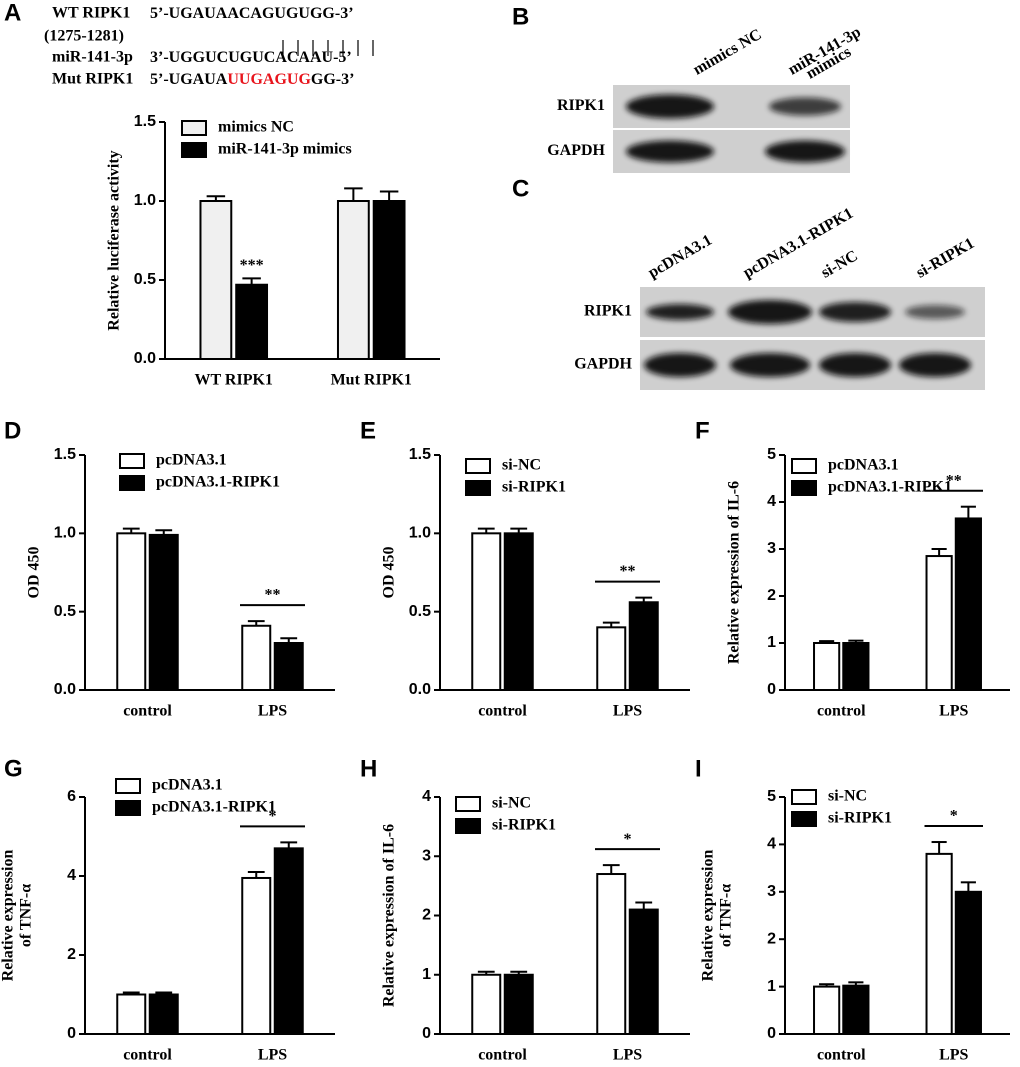 The image size is (1020, 1067). Describe the element at coordinates (328, 48) in the screenshot. I see `pairing-lines` at that location.